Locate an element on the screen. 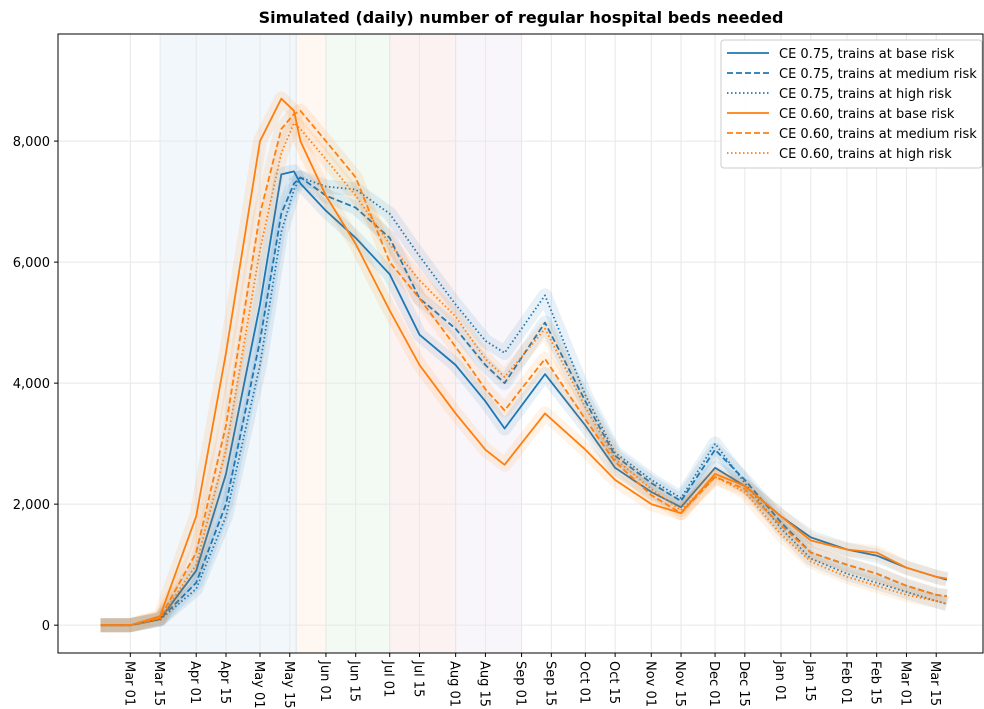 The width and height of the screenshot is (984, 709). x-tick-label: Dec 01 is located at coordinates (713, 684).